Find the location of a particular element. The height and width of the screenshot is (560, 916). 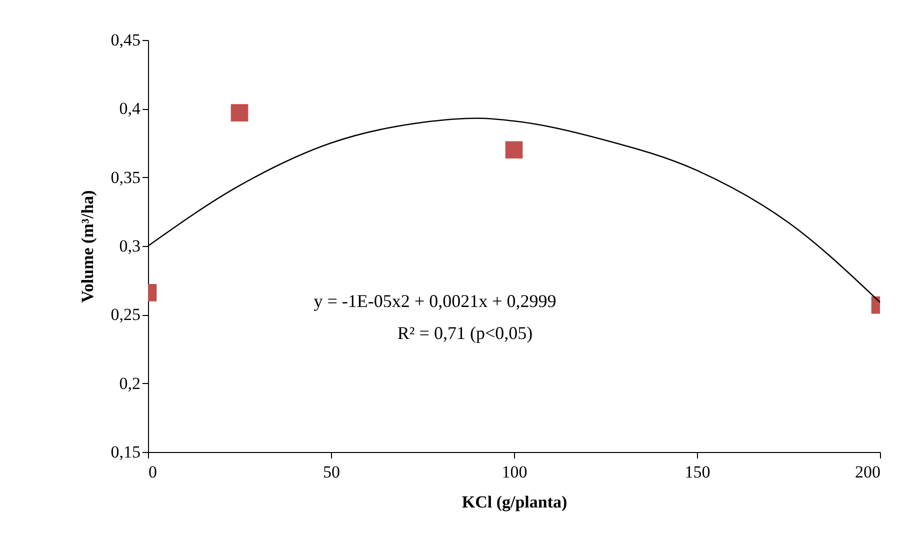

annotation: y = -1E-05x2 + 0,0021x + 0,2999 is located at coordinates (435, 301).